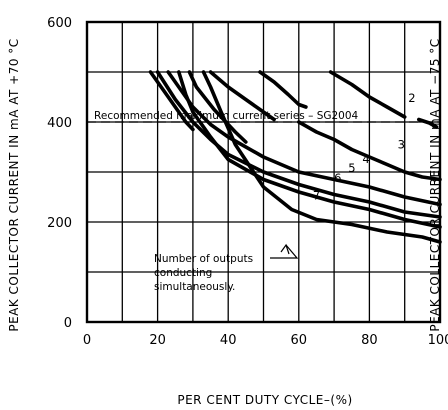 Image resolution: width=448 pixels, height=410 pixels. What do you see at coordinates (351, 168) in the screenshot?
I see `series-label-5: 5` at bounding box center [351, 168].